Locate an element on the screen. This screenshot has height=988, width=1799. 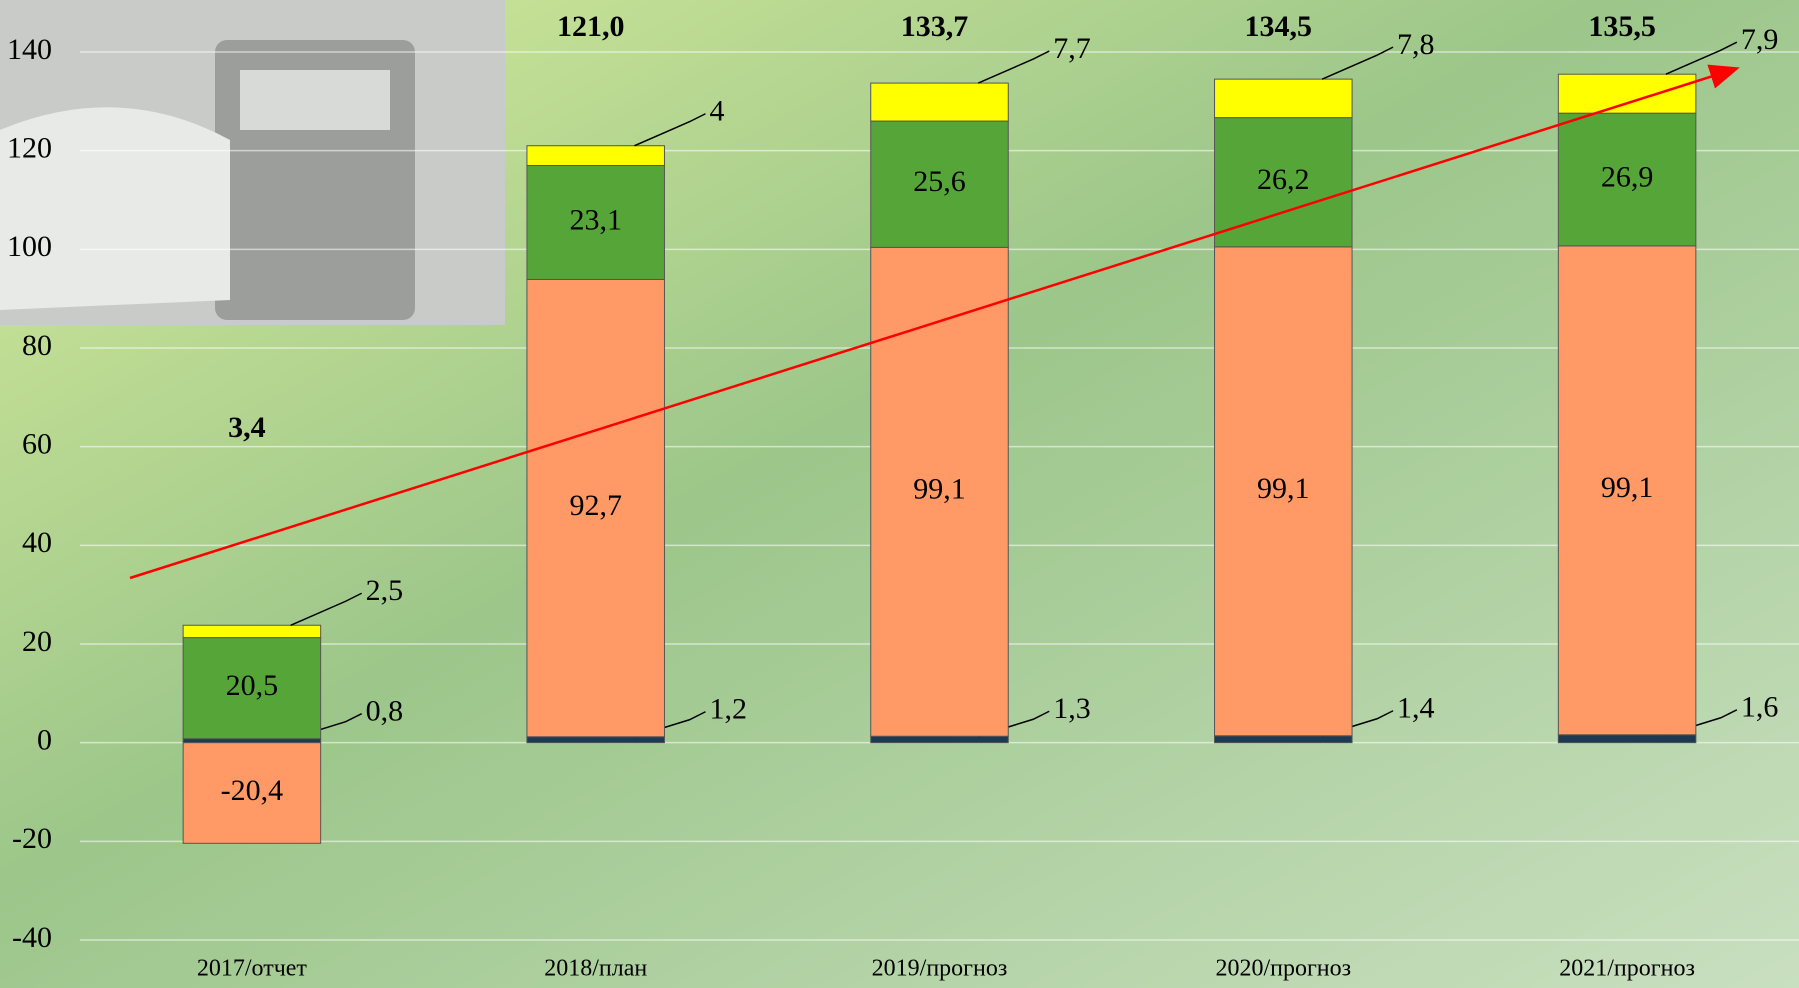
data-label: 7,8 is located at coordinates (1416, 44).